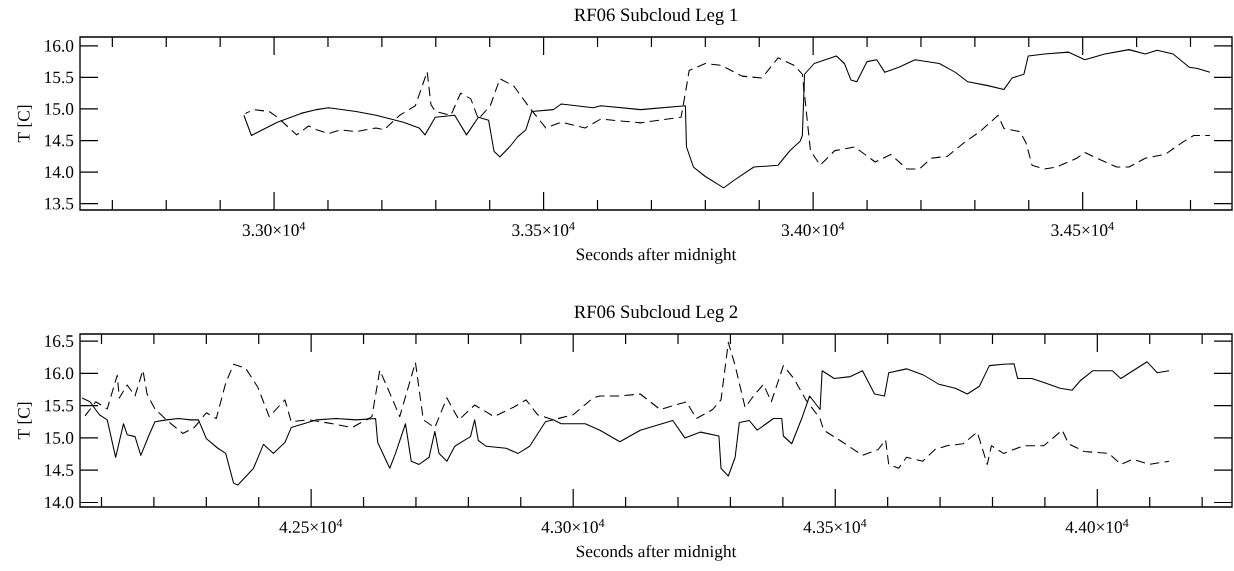  I want to click on x-tick-label: 3.40×10$^{4}$, so click(813, 229).